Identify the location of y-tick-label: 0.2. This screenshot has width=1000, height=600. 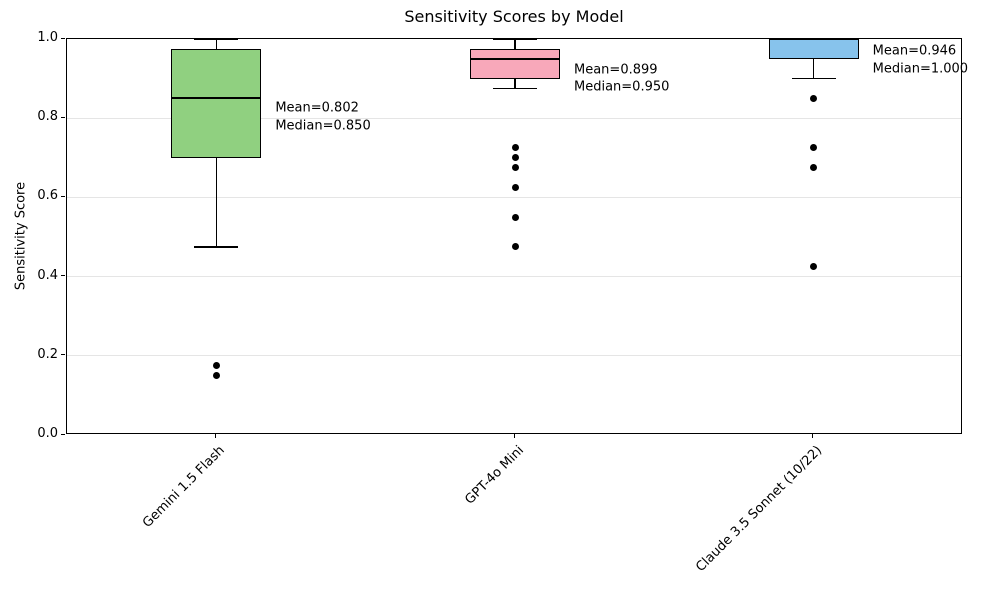
(47, 354).